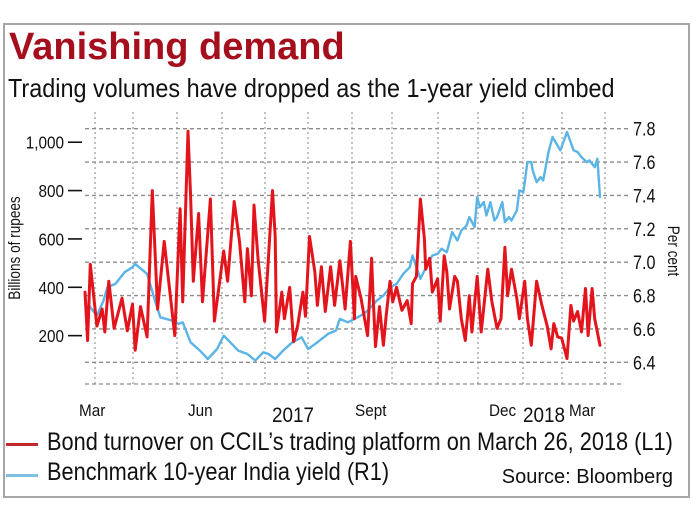 This screenshot has width=696, height=522. I want to click on x-tick-label: Jun, so click(200, 410).